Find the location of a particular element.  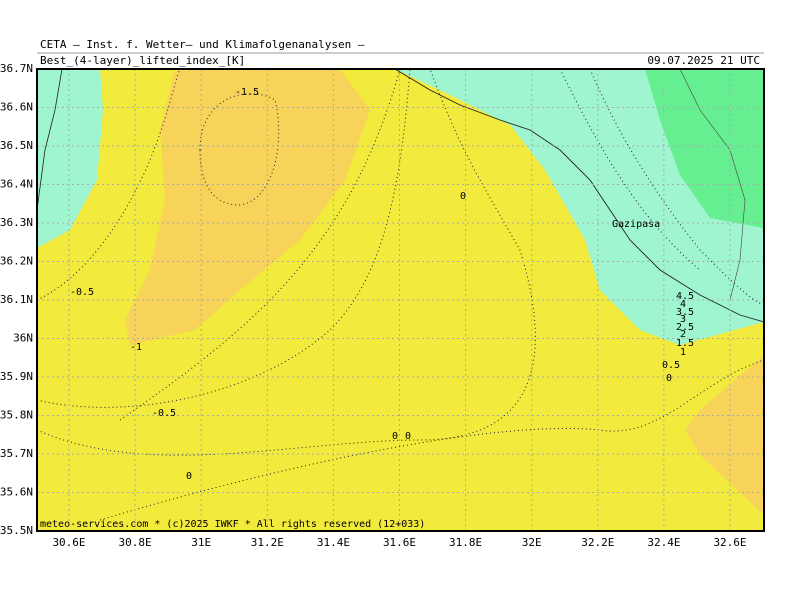

lon-label: 32E is located at coordinates (532, 542).